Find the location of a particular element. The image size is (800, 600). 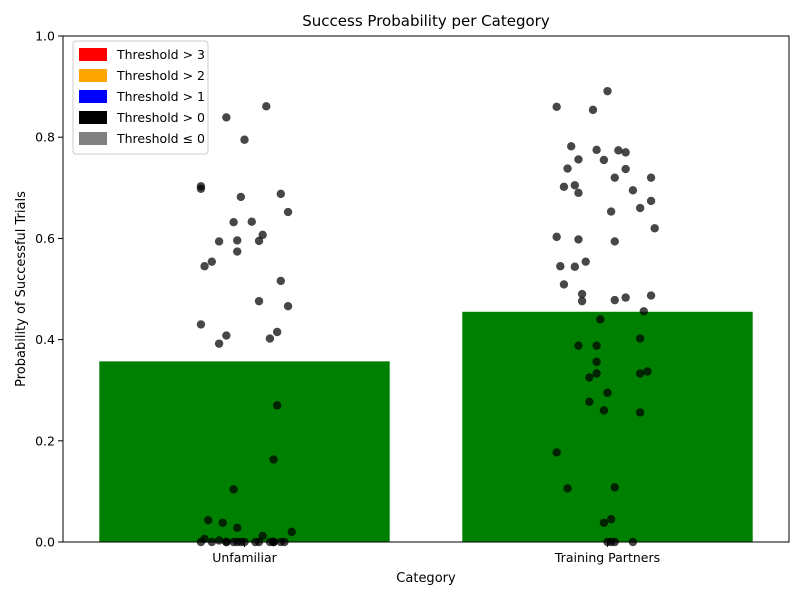

y-tick-label: 1.0 is located at coordinates (45, 36).